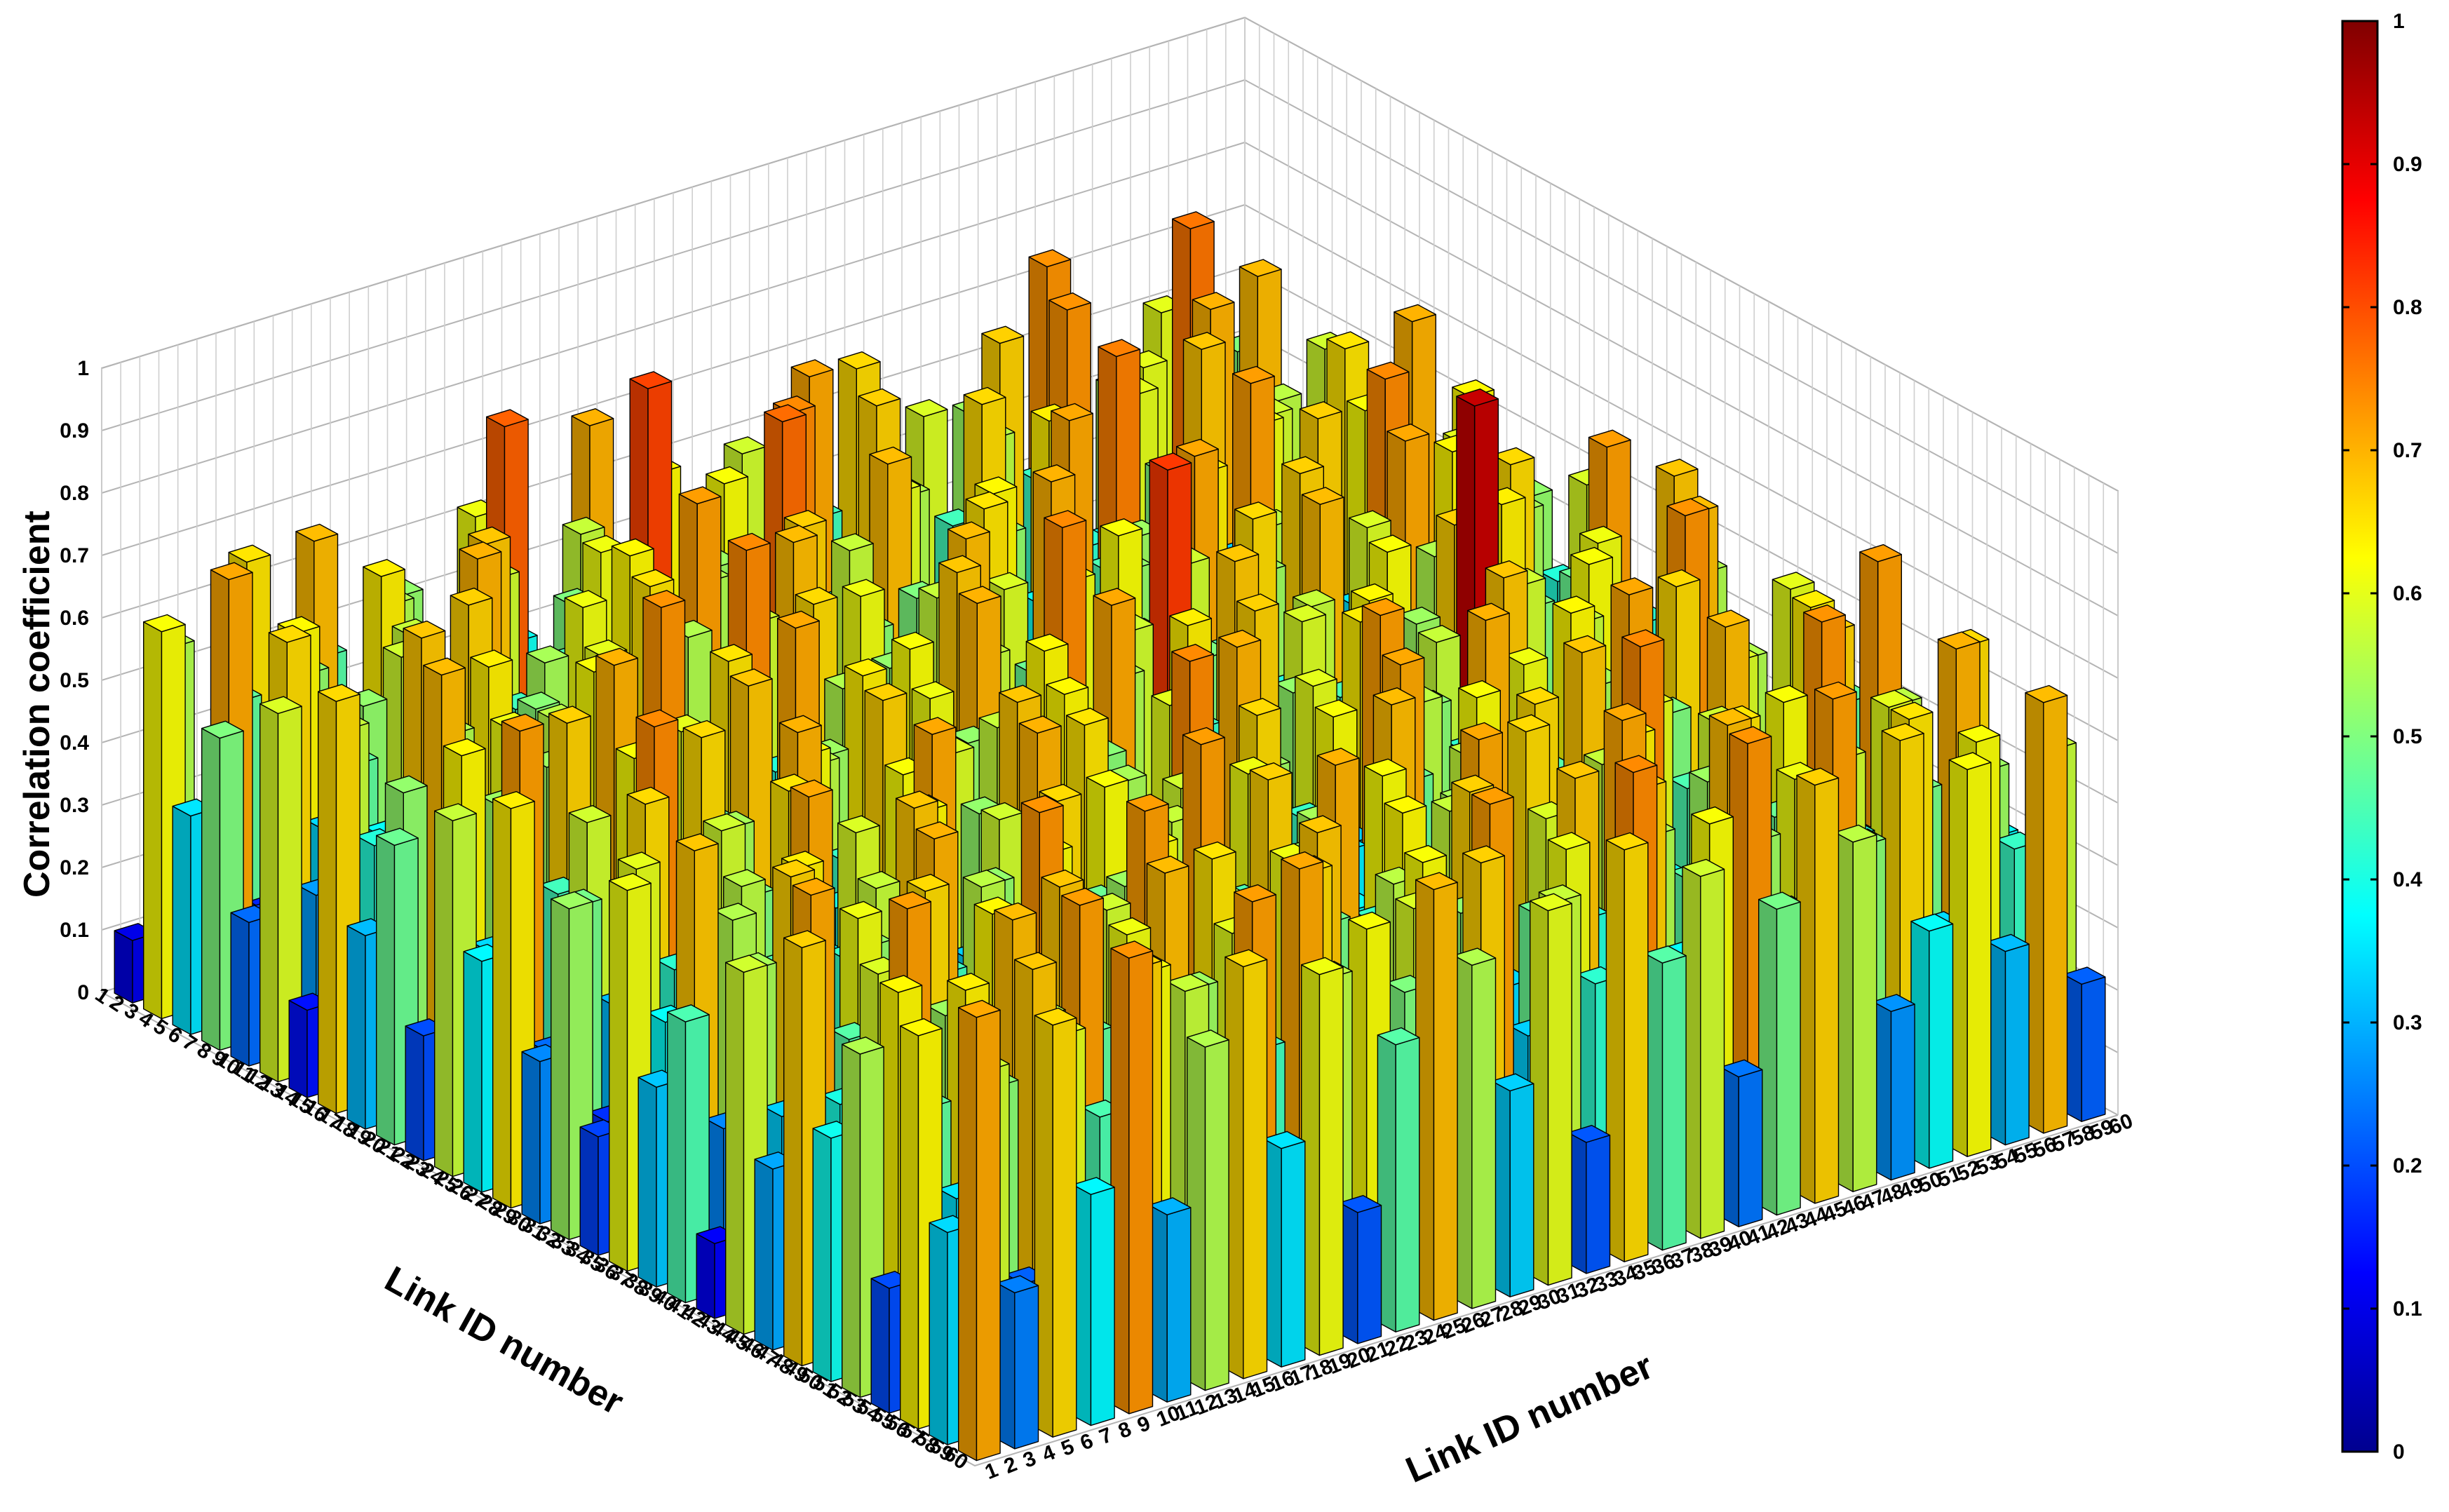 This screenshot has width=2449, height=1512. Describe the element at coordinates (74, 555) in the screenshot. I see `z-tick-label: 0.7` at that location.